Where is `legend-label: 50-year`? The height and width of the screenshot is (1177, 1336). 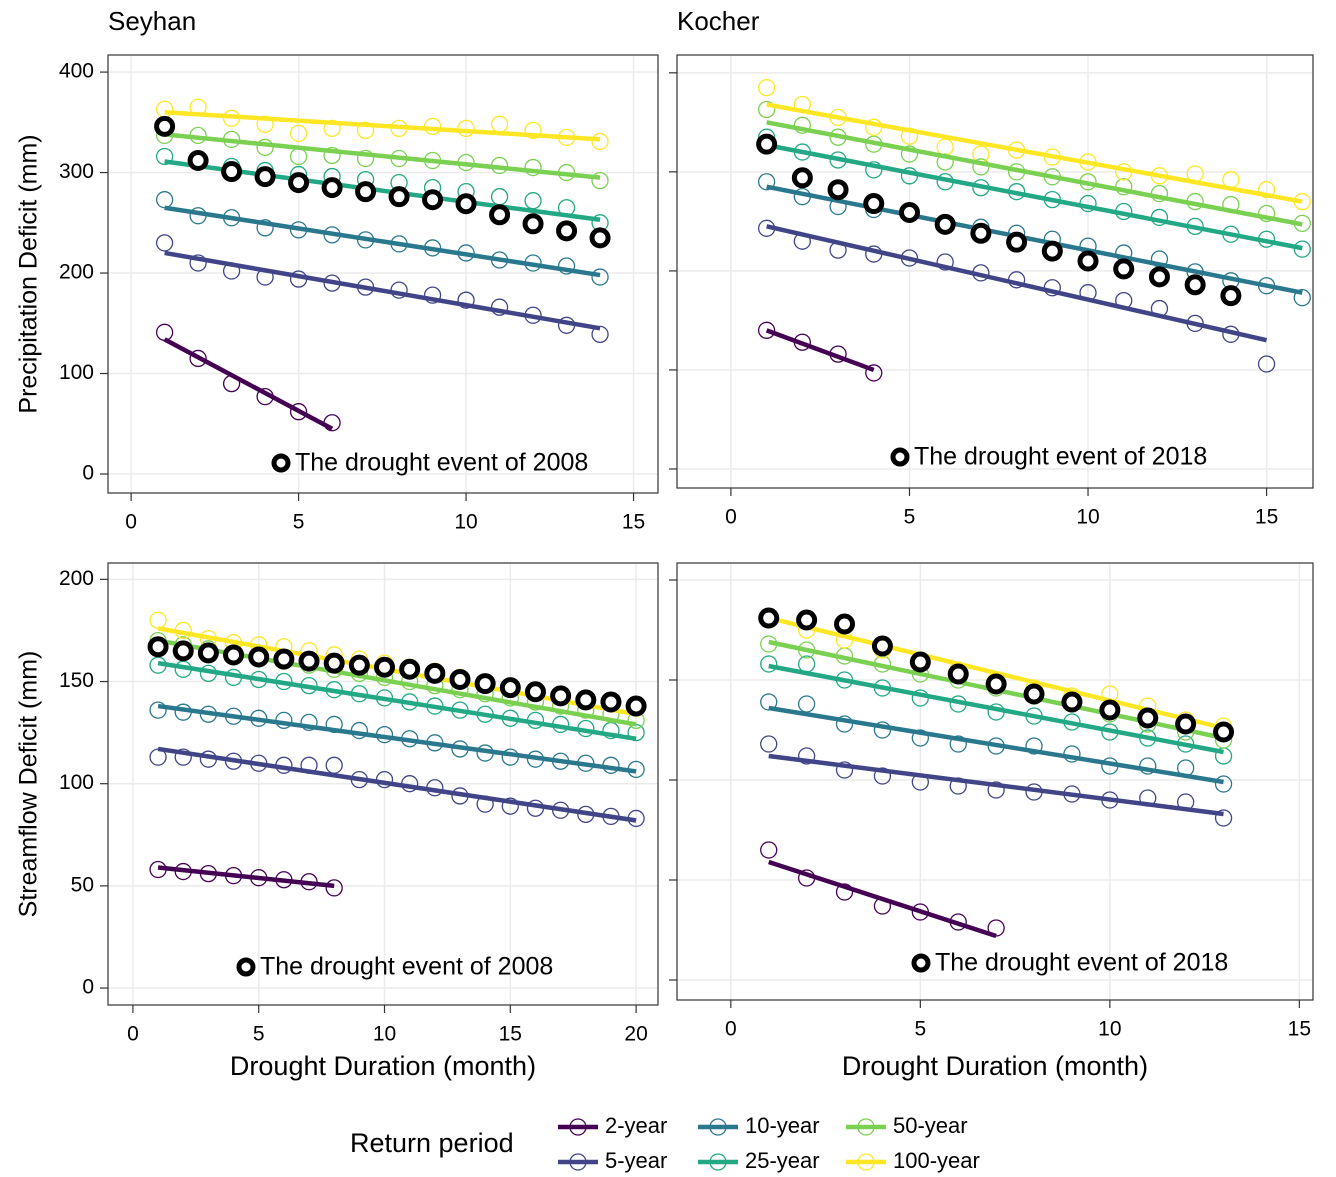
legend-label: 50-year is located at coordinates (930, 1125).